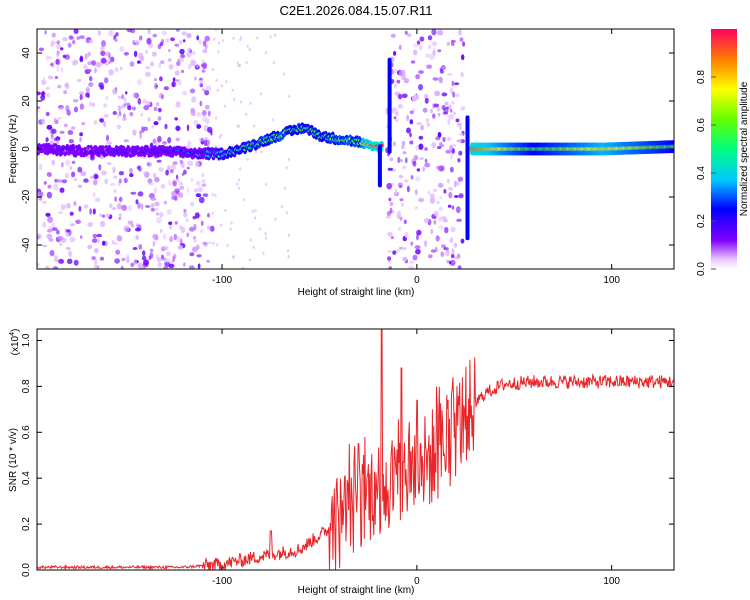  What do you see at coordinates (356, 10) in the screenshot?
I see `figure-title: C2E1.2026.084.15.07.R11` at bounding box center [356, 10].